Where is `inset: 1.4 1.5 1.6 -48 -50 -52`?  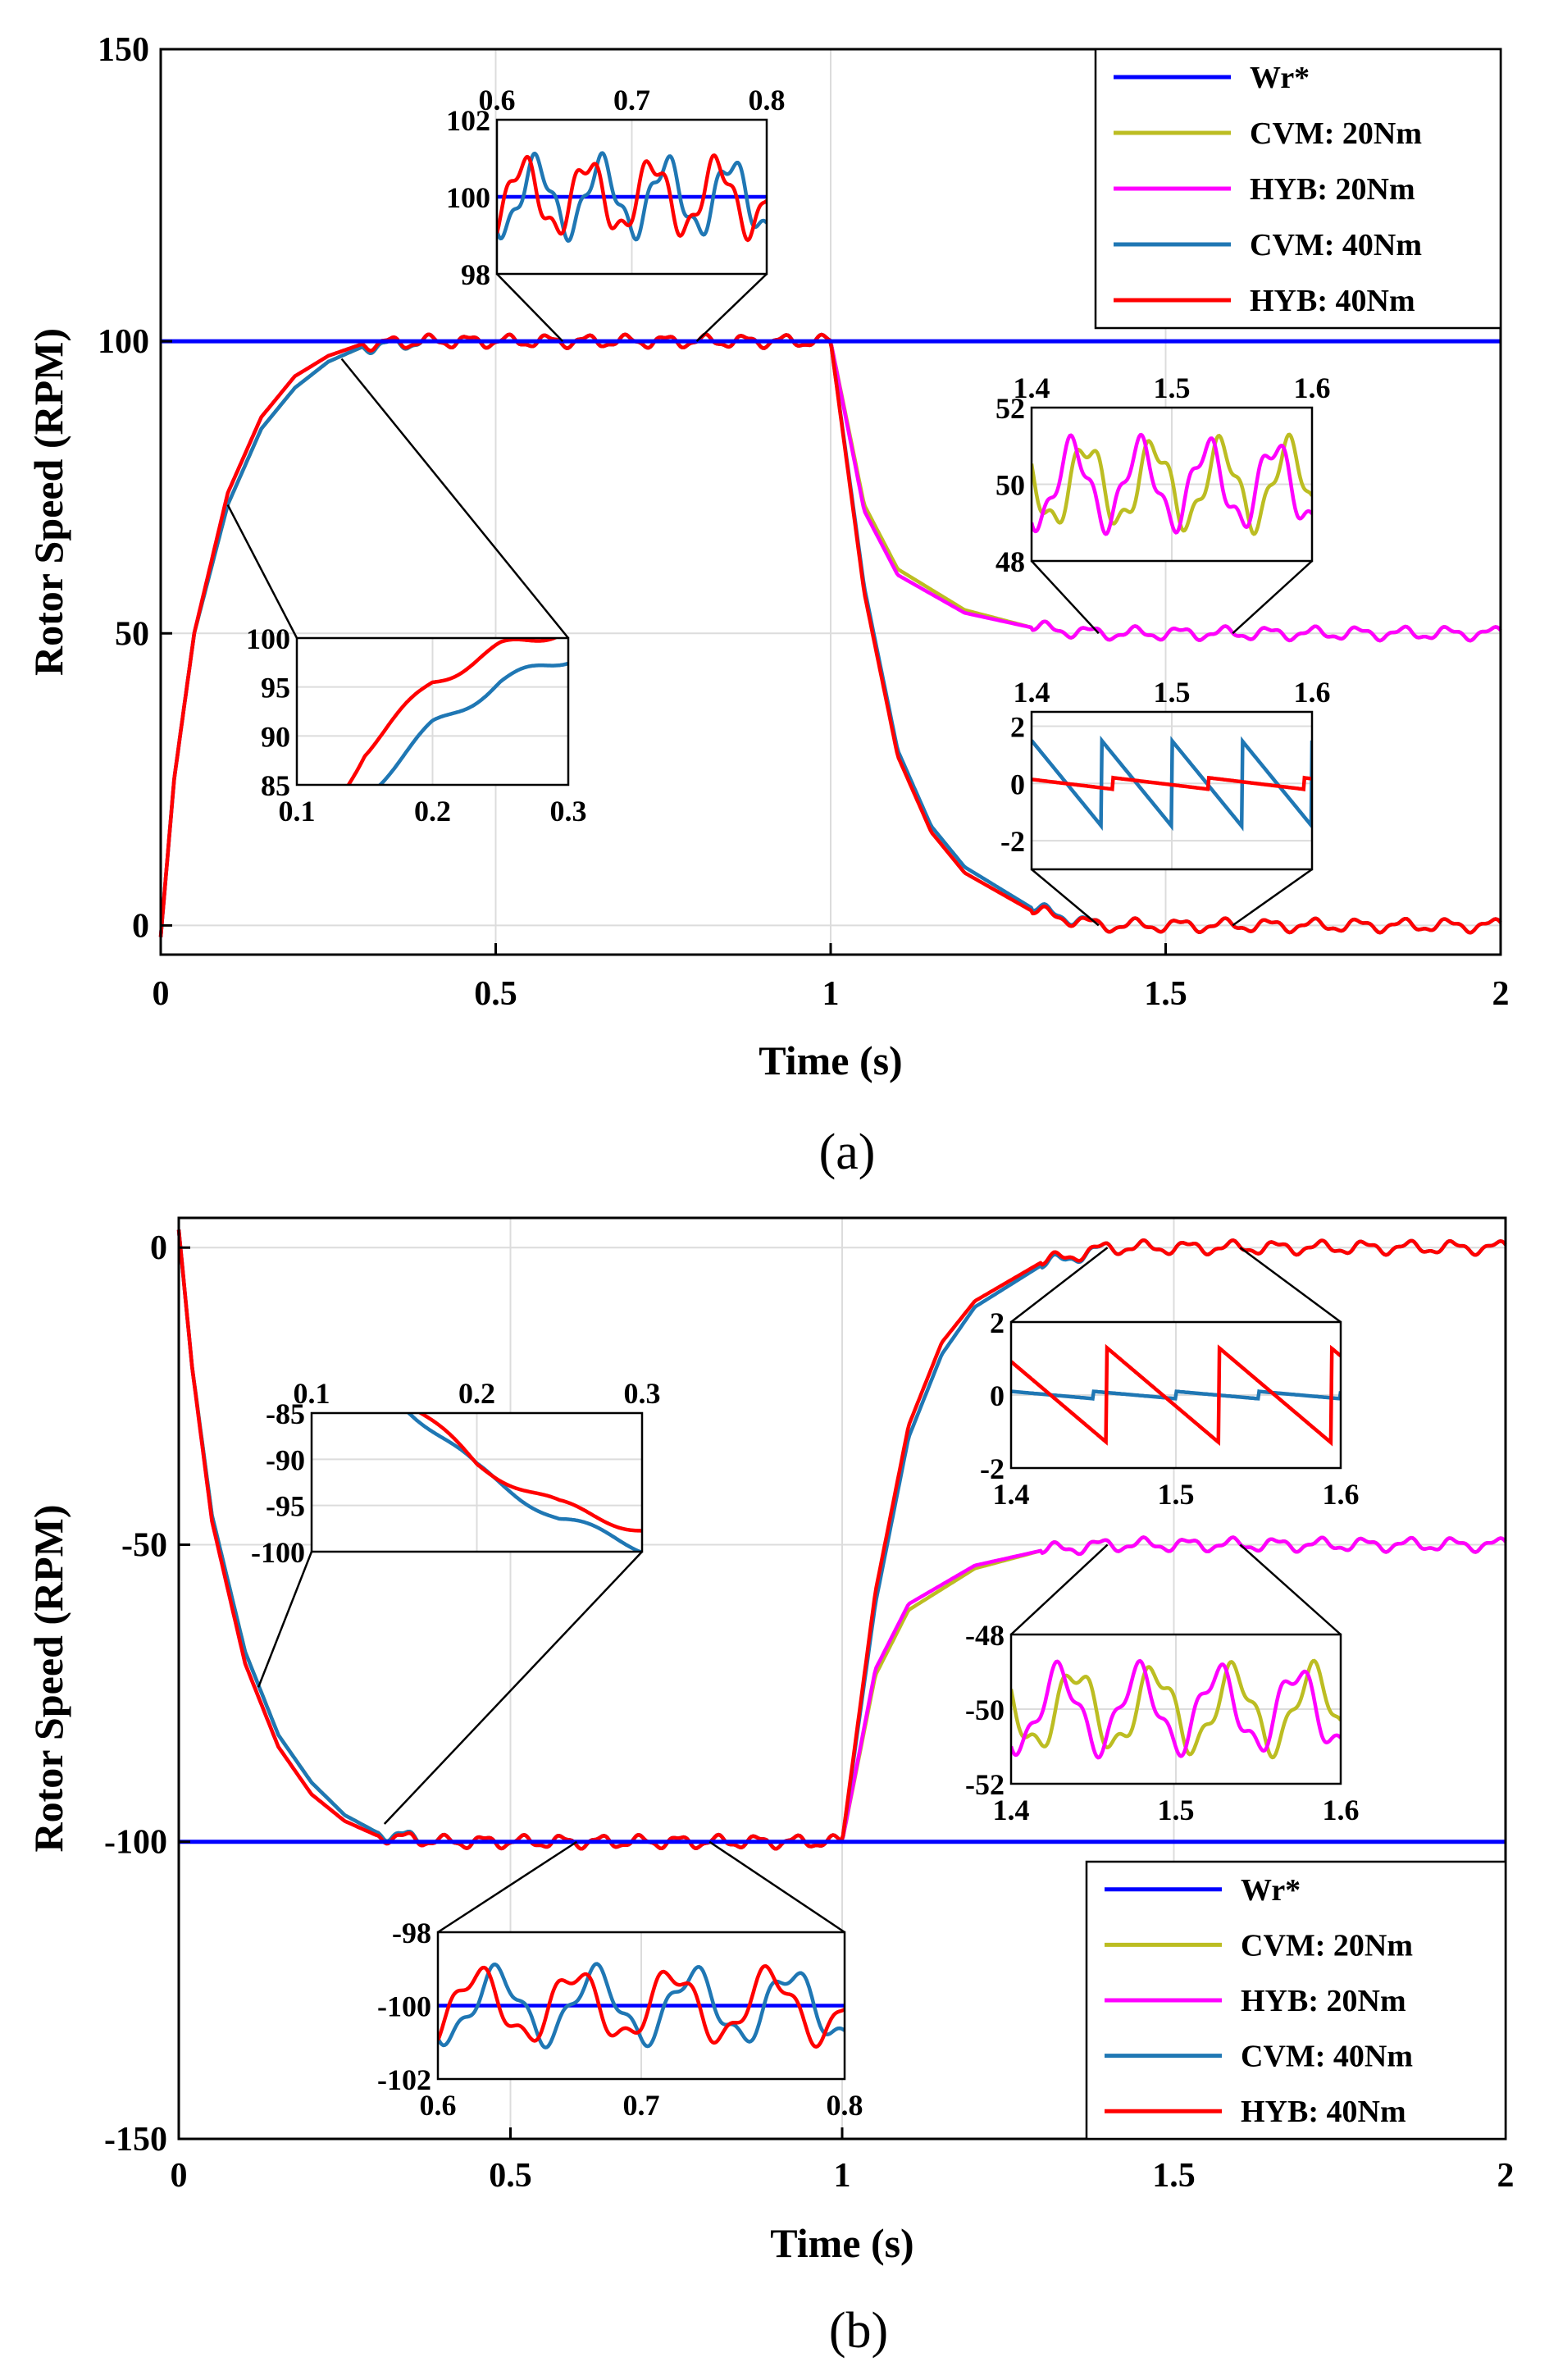
inset: 1.4 1.5 1.6 -48 -50 -52 is located at coordinates (1162, 1685).